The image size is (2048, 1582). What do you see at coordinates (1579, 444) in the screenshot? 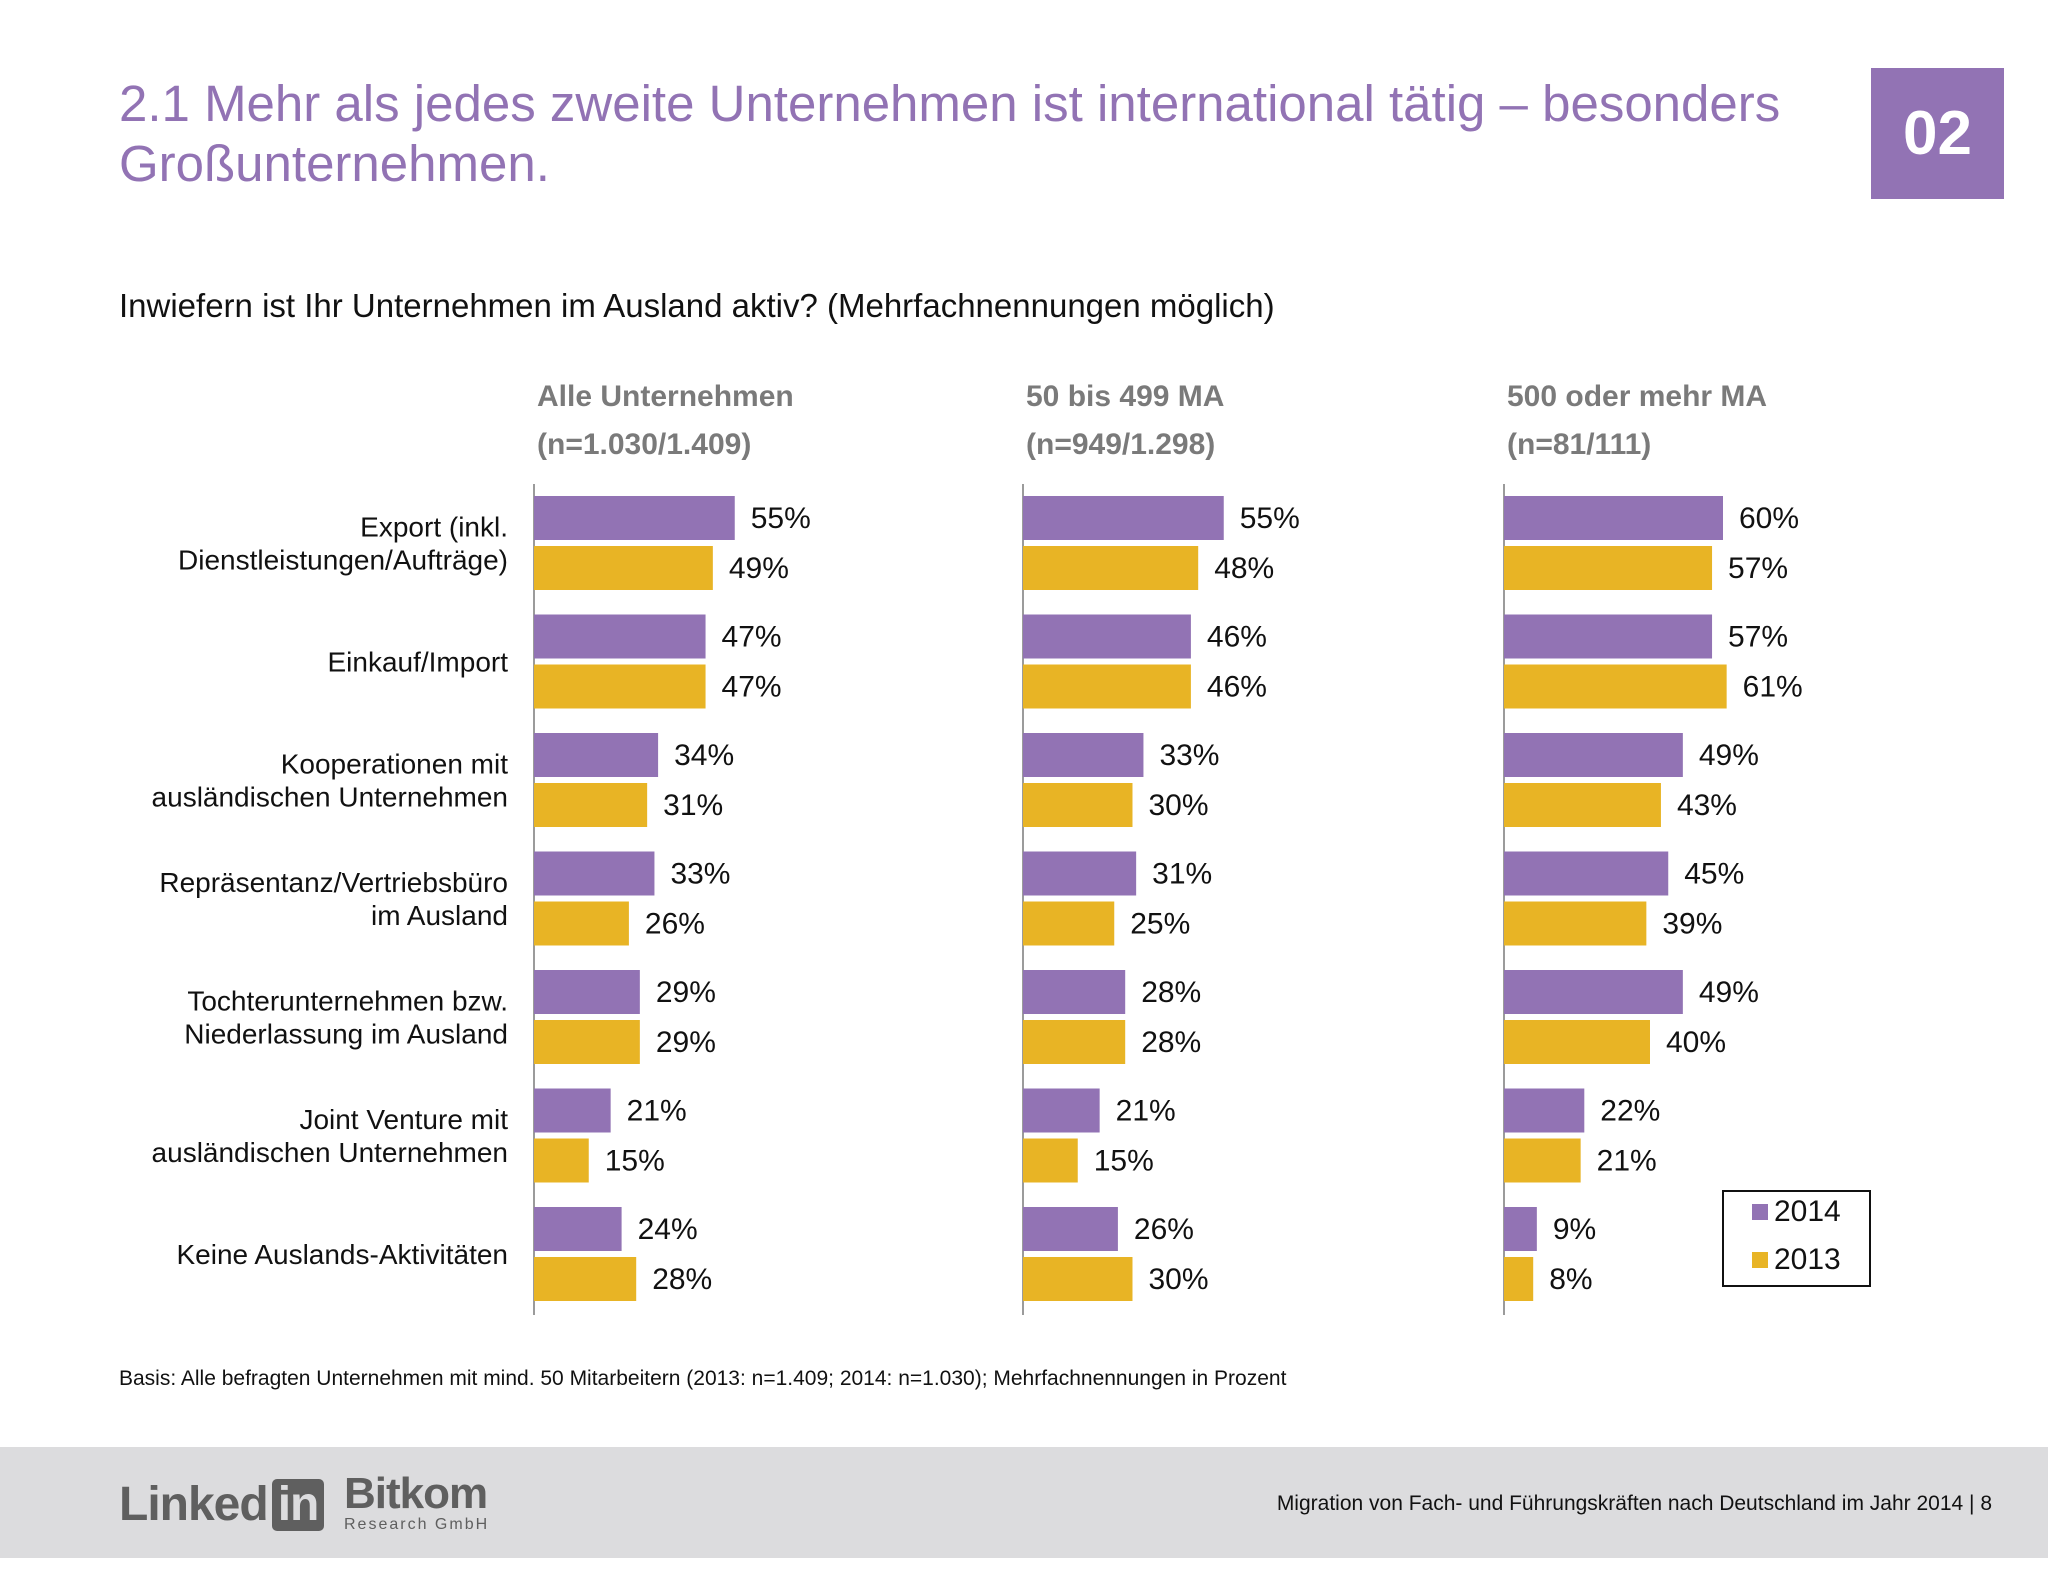
I see `panel-subtitle: (n=81/111)` at bounding box center [1579, 444].